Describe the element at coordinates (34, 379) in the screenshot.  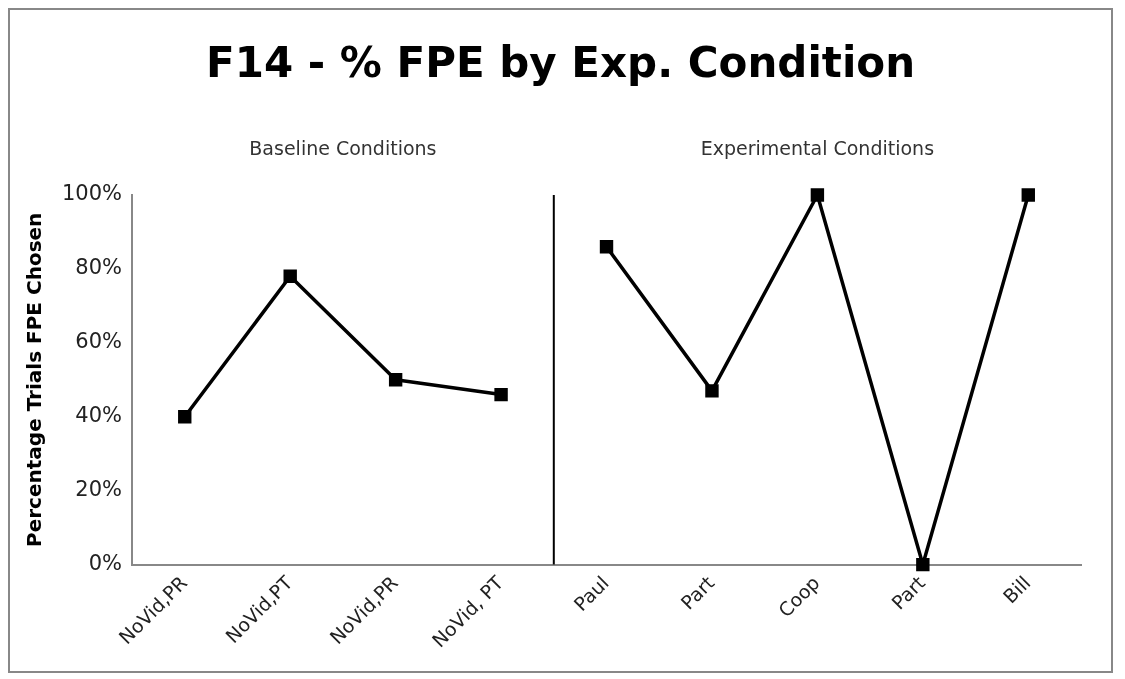
I see `y-axis-title: Percentage Trials FPE Chosen` at that location.